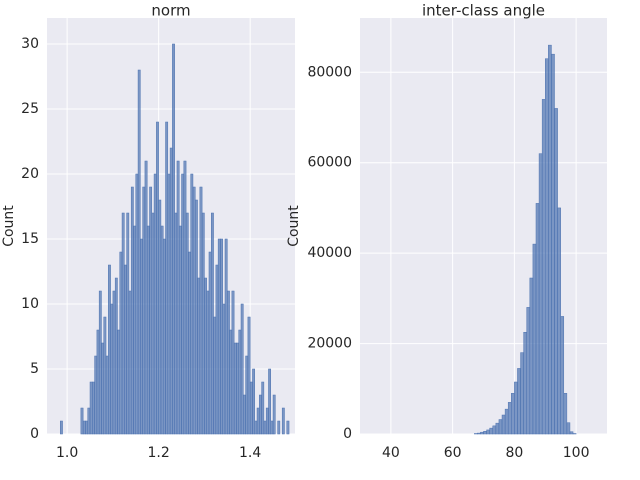 The image size is (640, 480). Describe the element at coordinates (329, 344) in the screenshot. I see `y-tick-label: 20000` at that location.